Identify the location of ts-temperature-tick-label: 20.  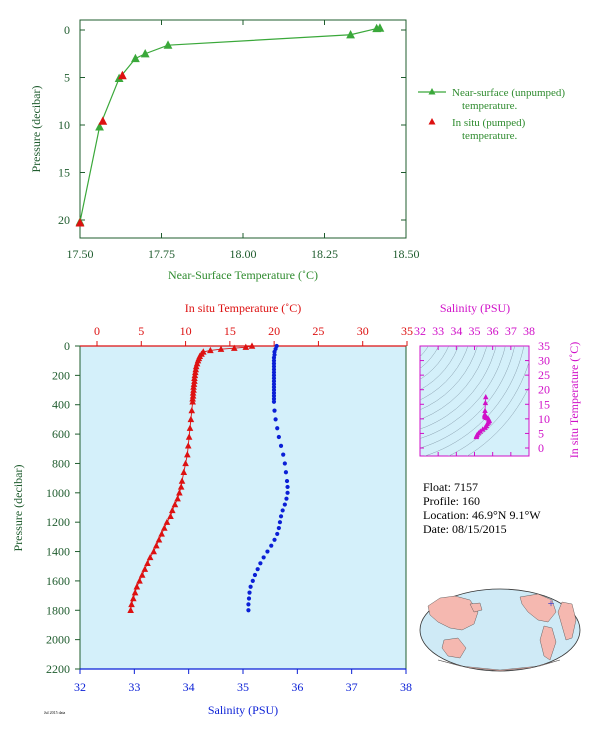
(544, 390).